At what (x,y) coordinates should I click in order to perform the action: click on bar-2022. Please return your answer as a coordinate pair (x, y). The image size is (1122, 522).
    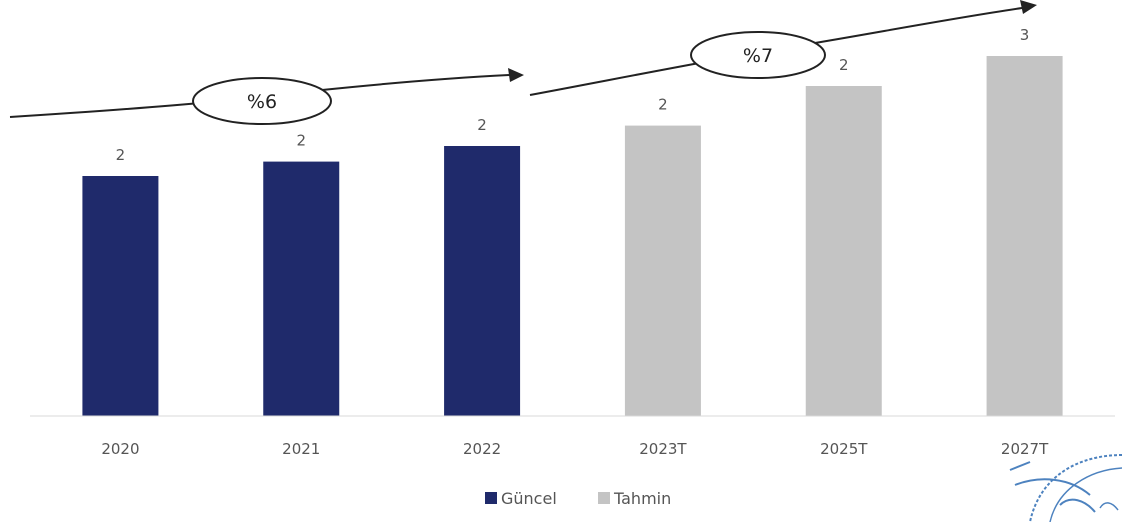
    Looking at the image, I should click on (482, 281).